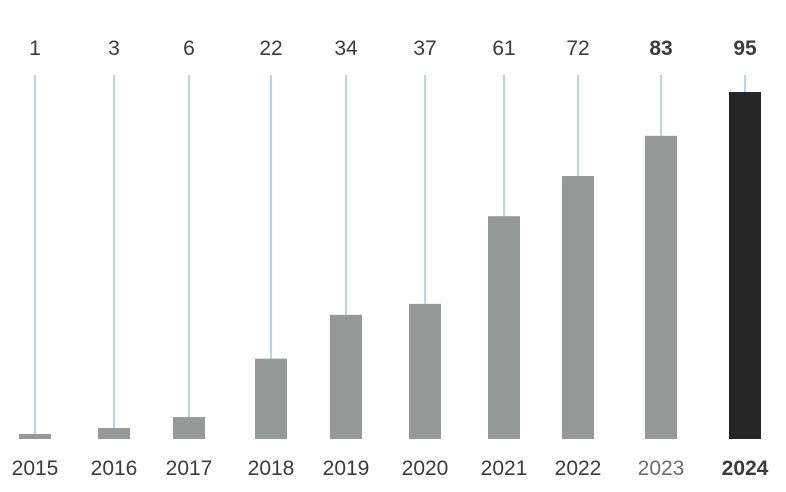 The height and width of the screenshot is (492, 786). What do you see at coordinates (114, 48) in the screenshot?
I see `value-label-2016: 3` at bounding box center [114, 48].